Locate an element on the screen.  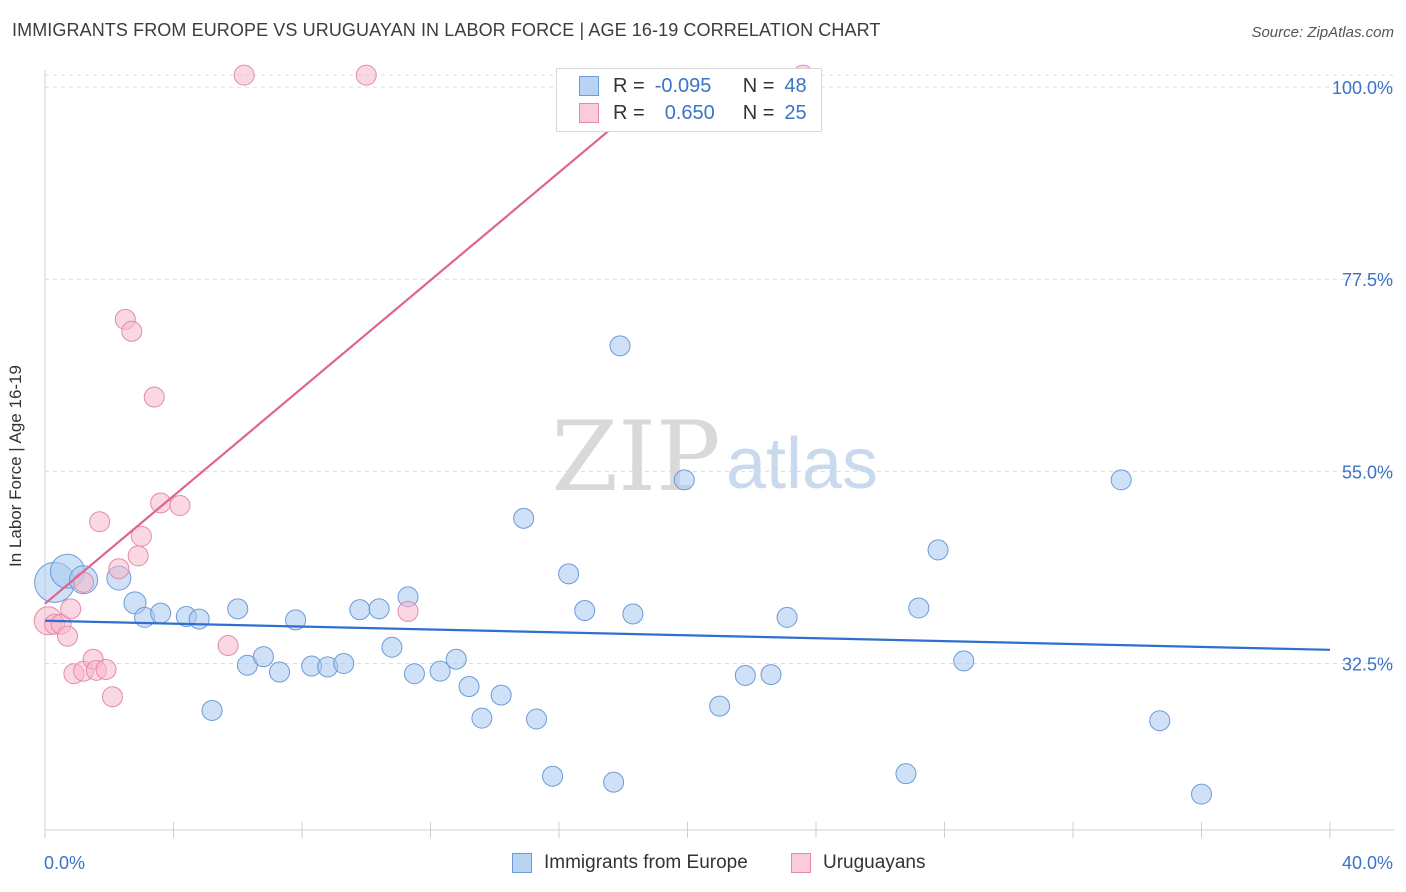
y-tick-label: 77.5% is located at coordinates (1367, 280).